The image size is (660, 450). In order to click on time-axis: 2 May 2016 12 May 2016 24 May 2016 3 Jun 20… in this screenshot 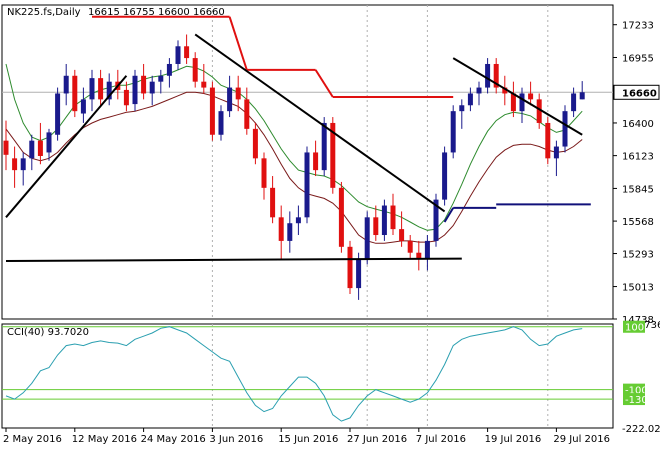, I will do `click(306, 436)`.